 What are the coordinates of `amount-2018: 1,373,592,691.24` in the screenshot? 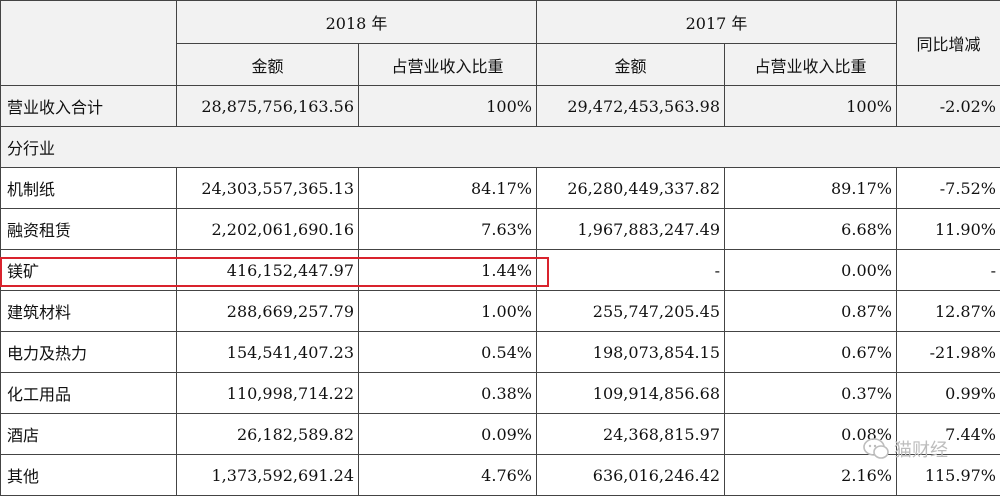 It's located at (267, 475).